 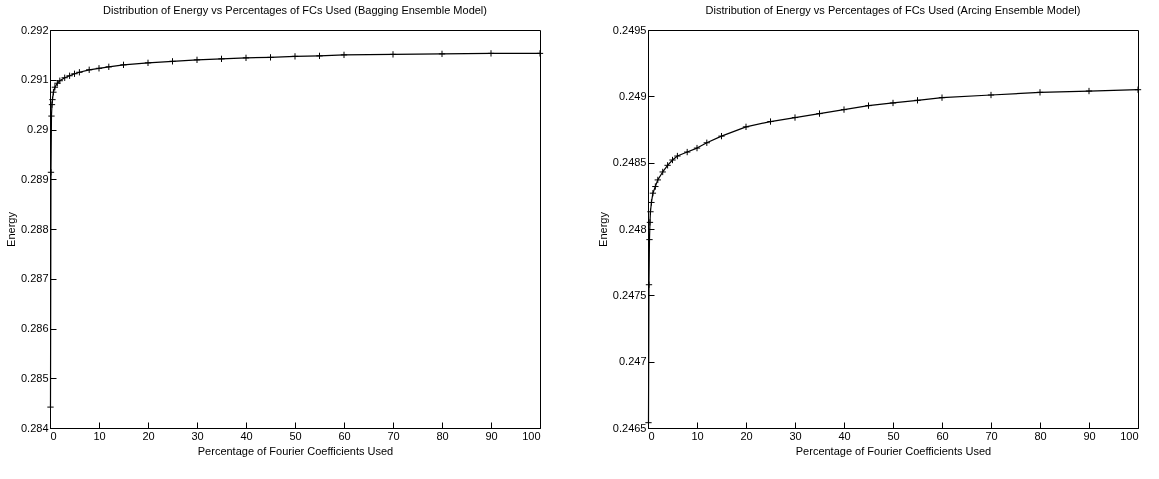 What do you see at coordinates (34, 29) in the screenshot?
I see `y-tick-label: 0.292` at bounding box center [34, 29].